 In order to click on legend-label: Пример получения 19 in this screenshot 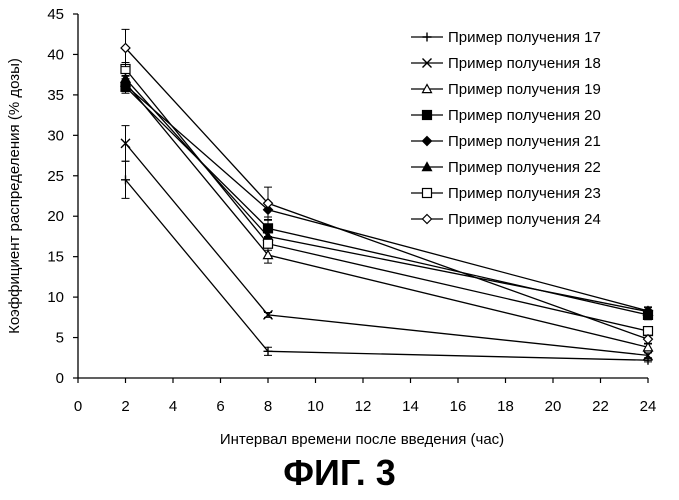, I will do `click(524, 89)`.